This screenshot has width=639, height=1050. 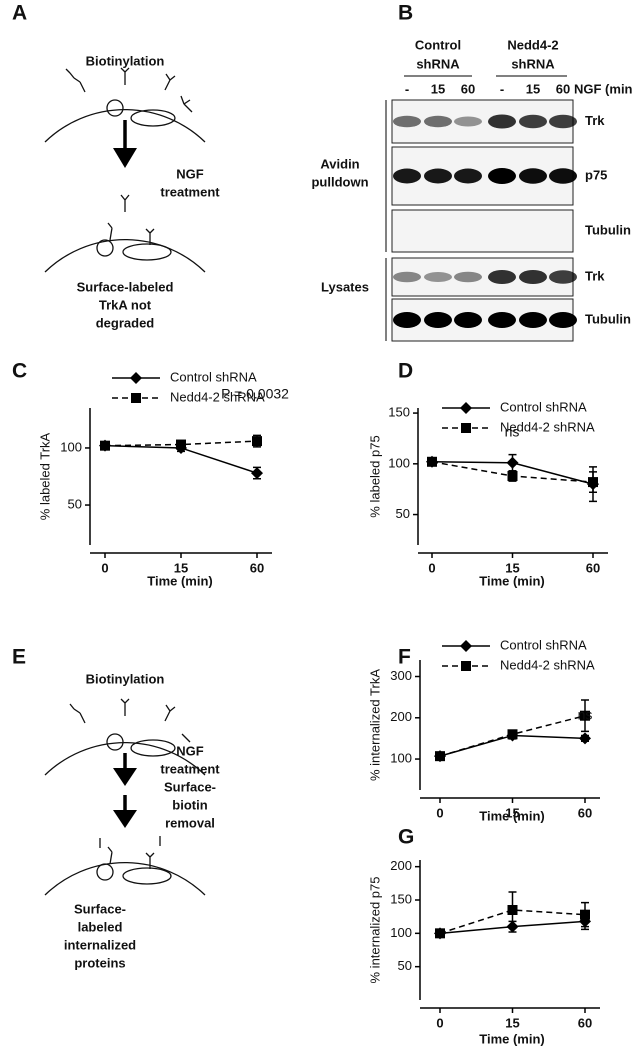 I want to click on lane-header: NGF (min, so click(x=603, y=88).